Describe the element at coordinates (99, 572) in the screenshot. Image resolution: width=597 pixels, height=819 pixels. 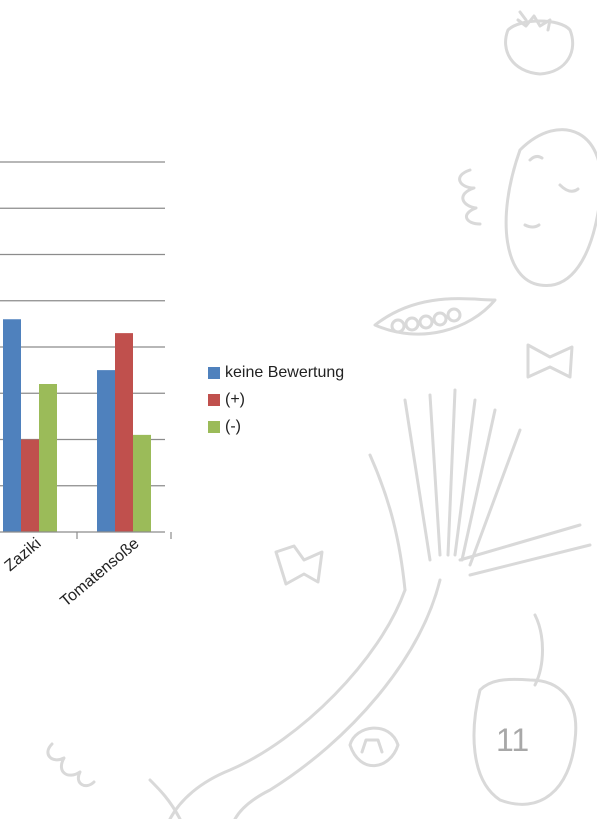
I see `x-tick-label: Tomatensoße` at that location.